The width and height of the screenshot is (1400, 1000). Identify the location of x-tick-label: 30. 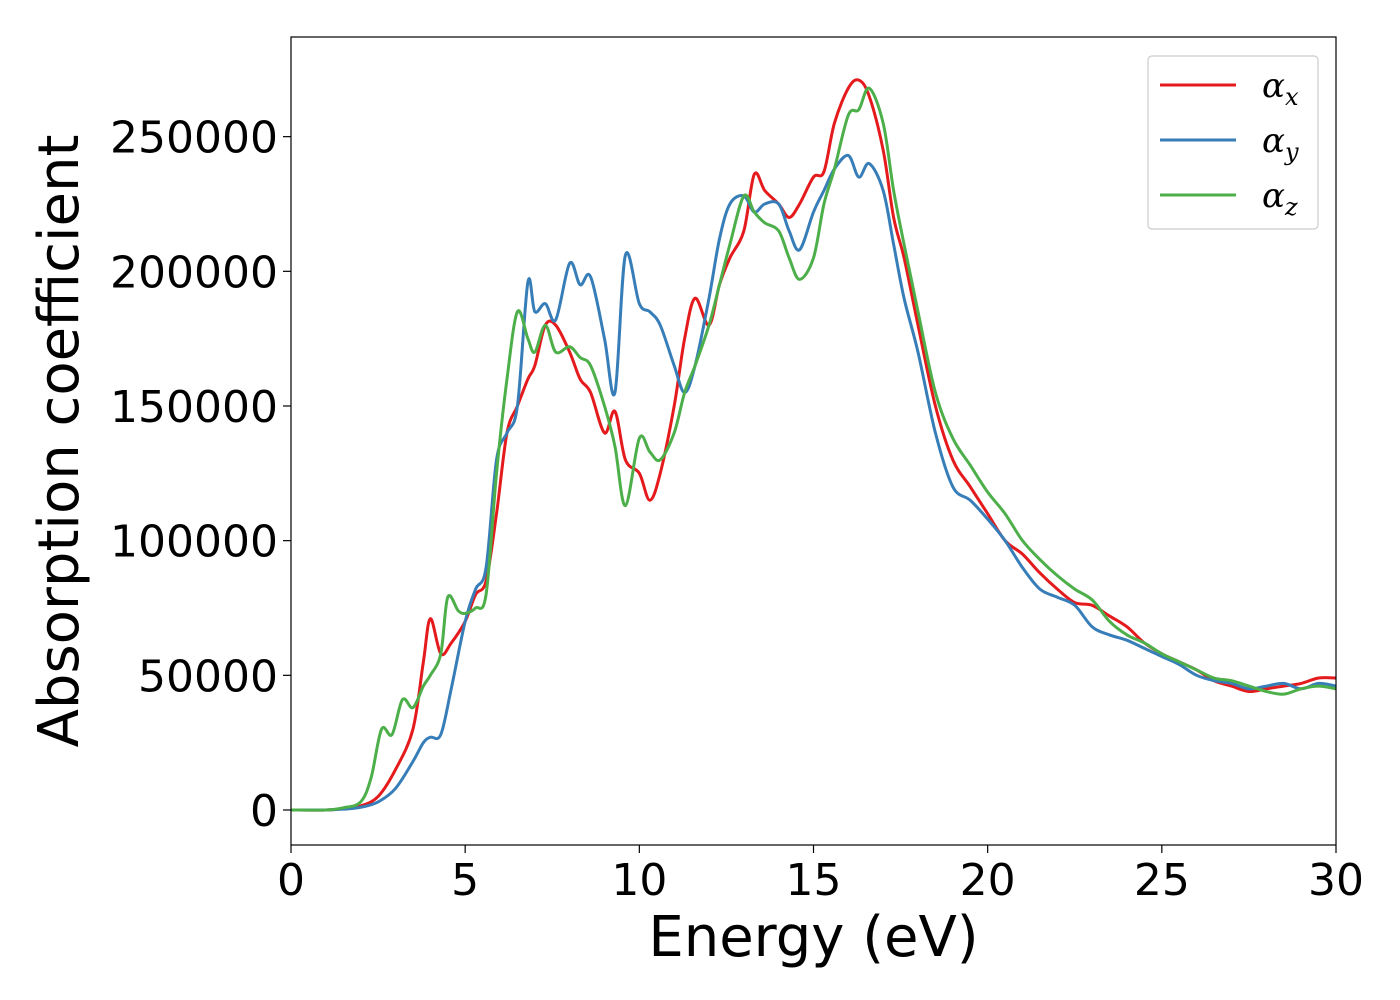
(1336, 880).